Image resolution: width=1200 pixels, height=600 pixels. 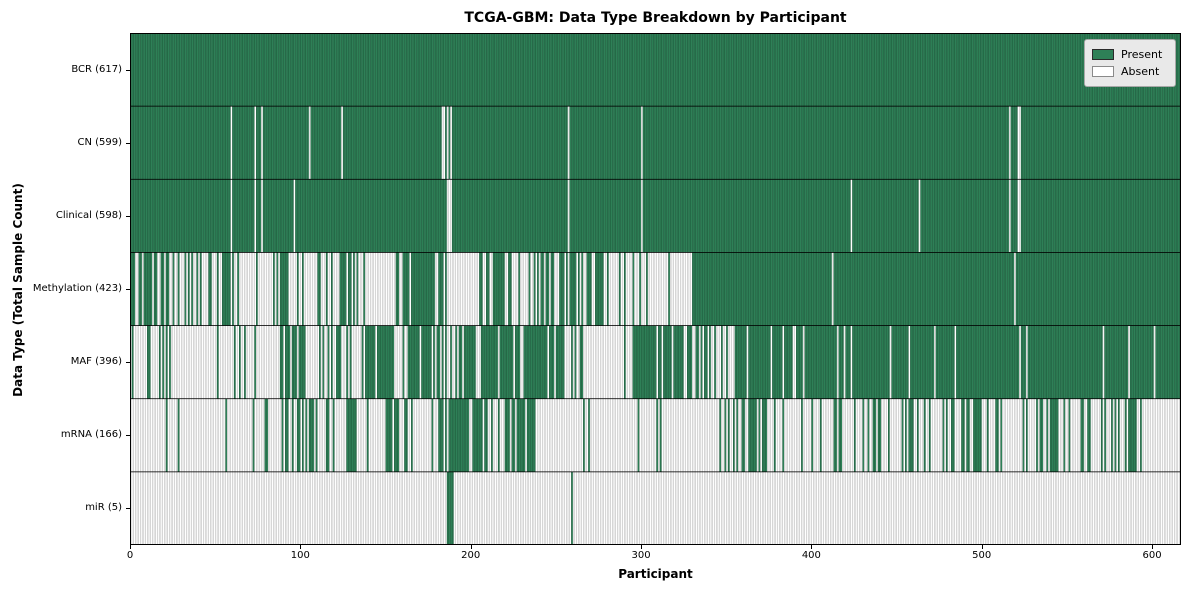 What do you see at coordinates (103, 508) in the screenshot?
I see `y-tick-label: miR (5)` at bounding box center [103, 508].